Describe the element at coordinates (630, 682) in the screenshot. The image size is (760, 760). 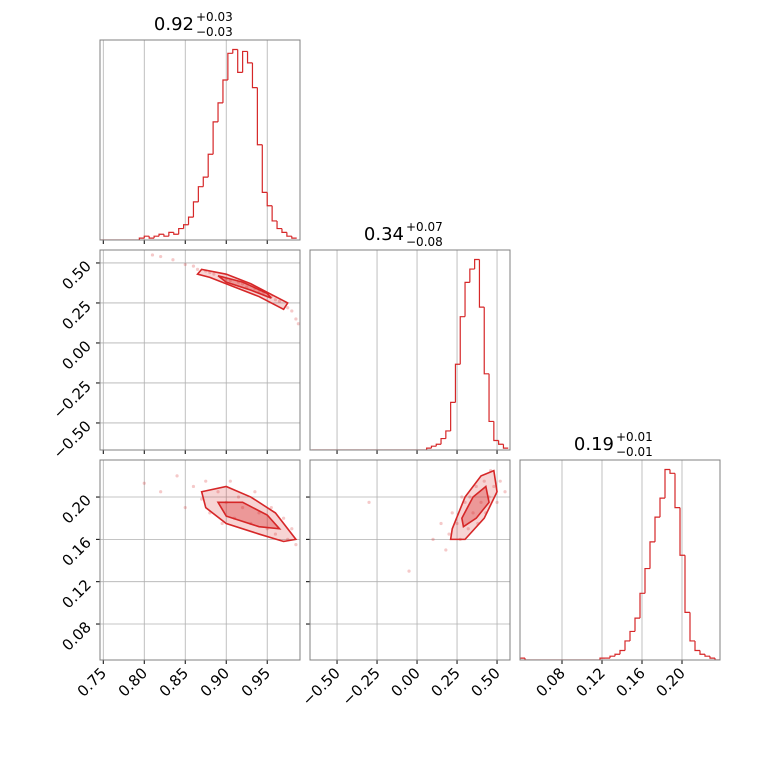
I see `x-tick-label: 0.16` at that location.